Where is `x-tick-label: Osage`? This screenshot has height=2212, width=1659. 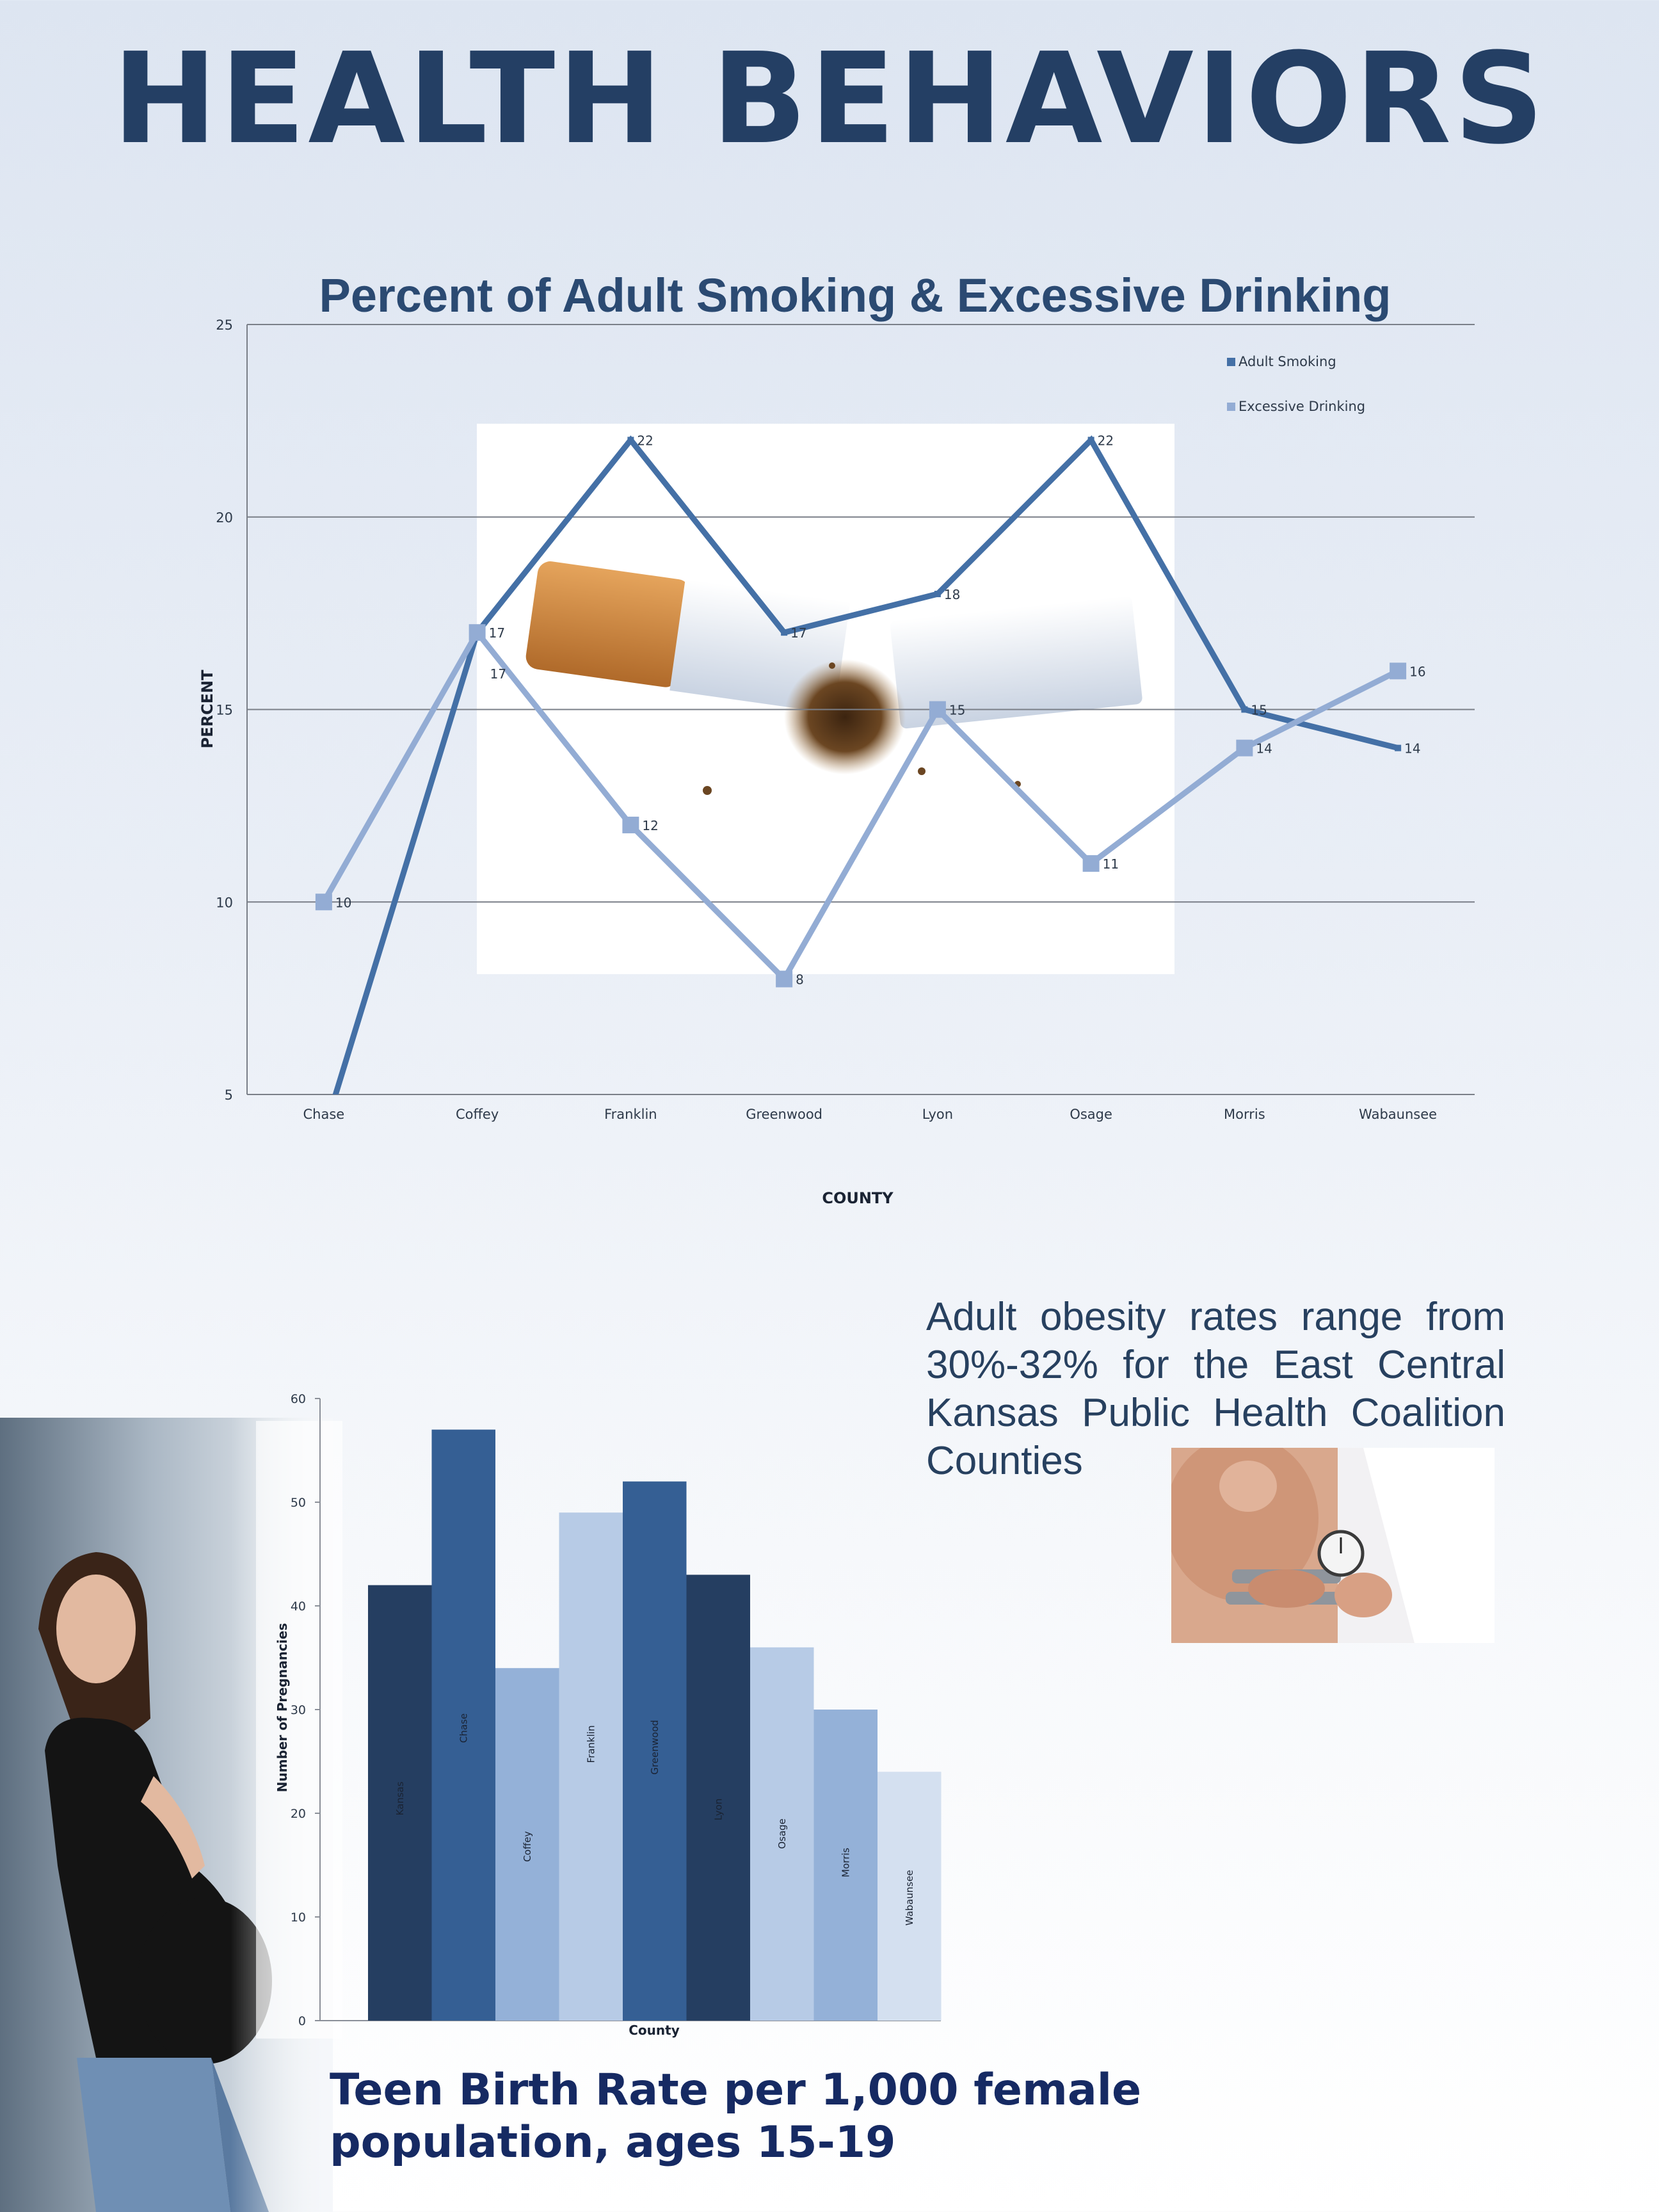
x-tick-label: Osage is located at coordinates (1091, 1114).